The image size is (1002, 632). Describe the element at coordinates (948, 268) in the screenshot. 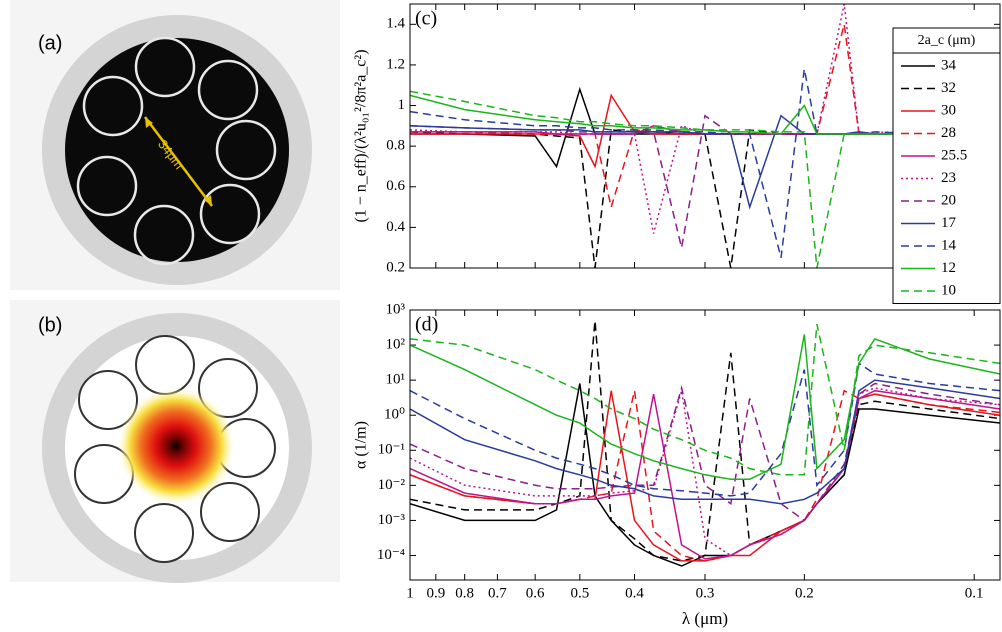

I see `legend-label: 12` at that location.